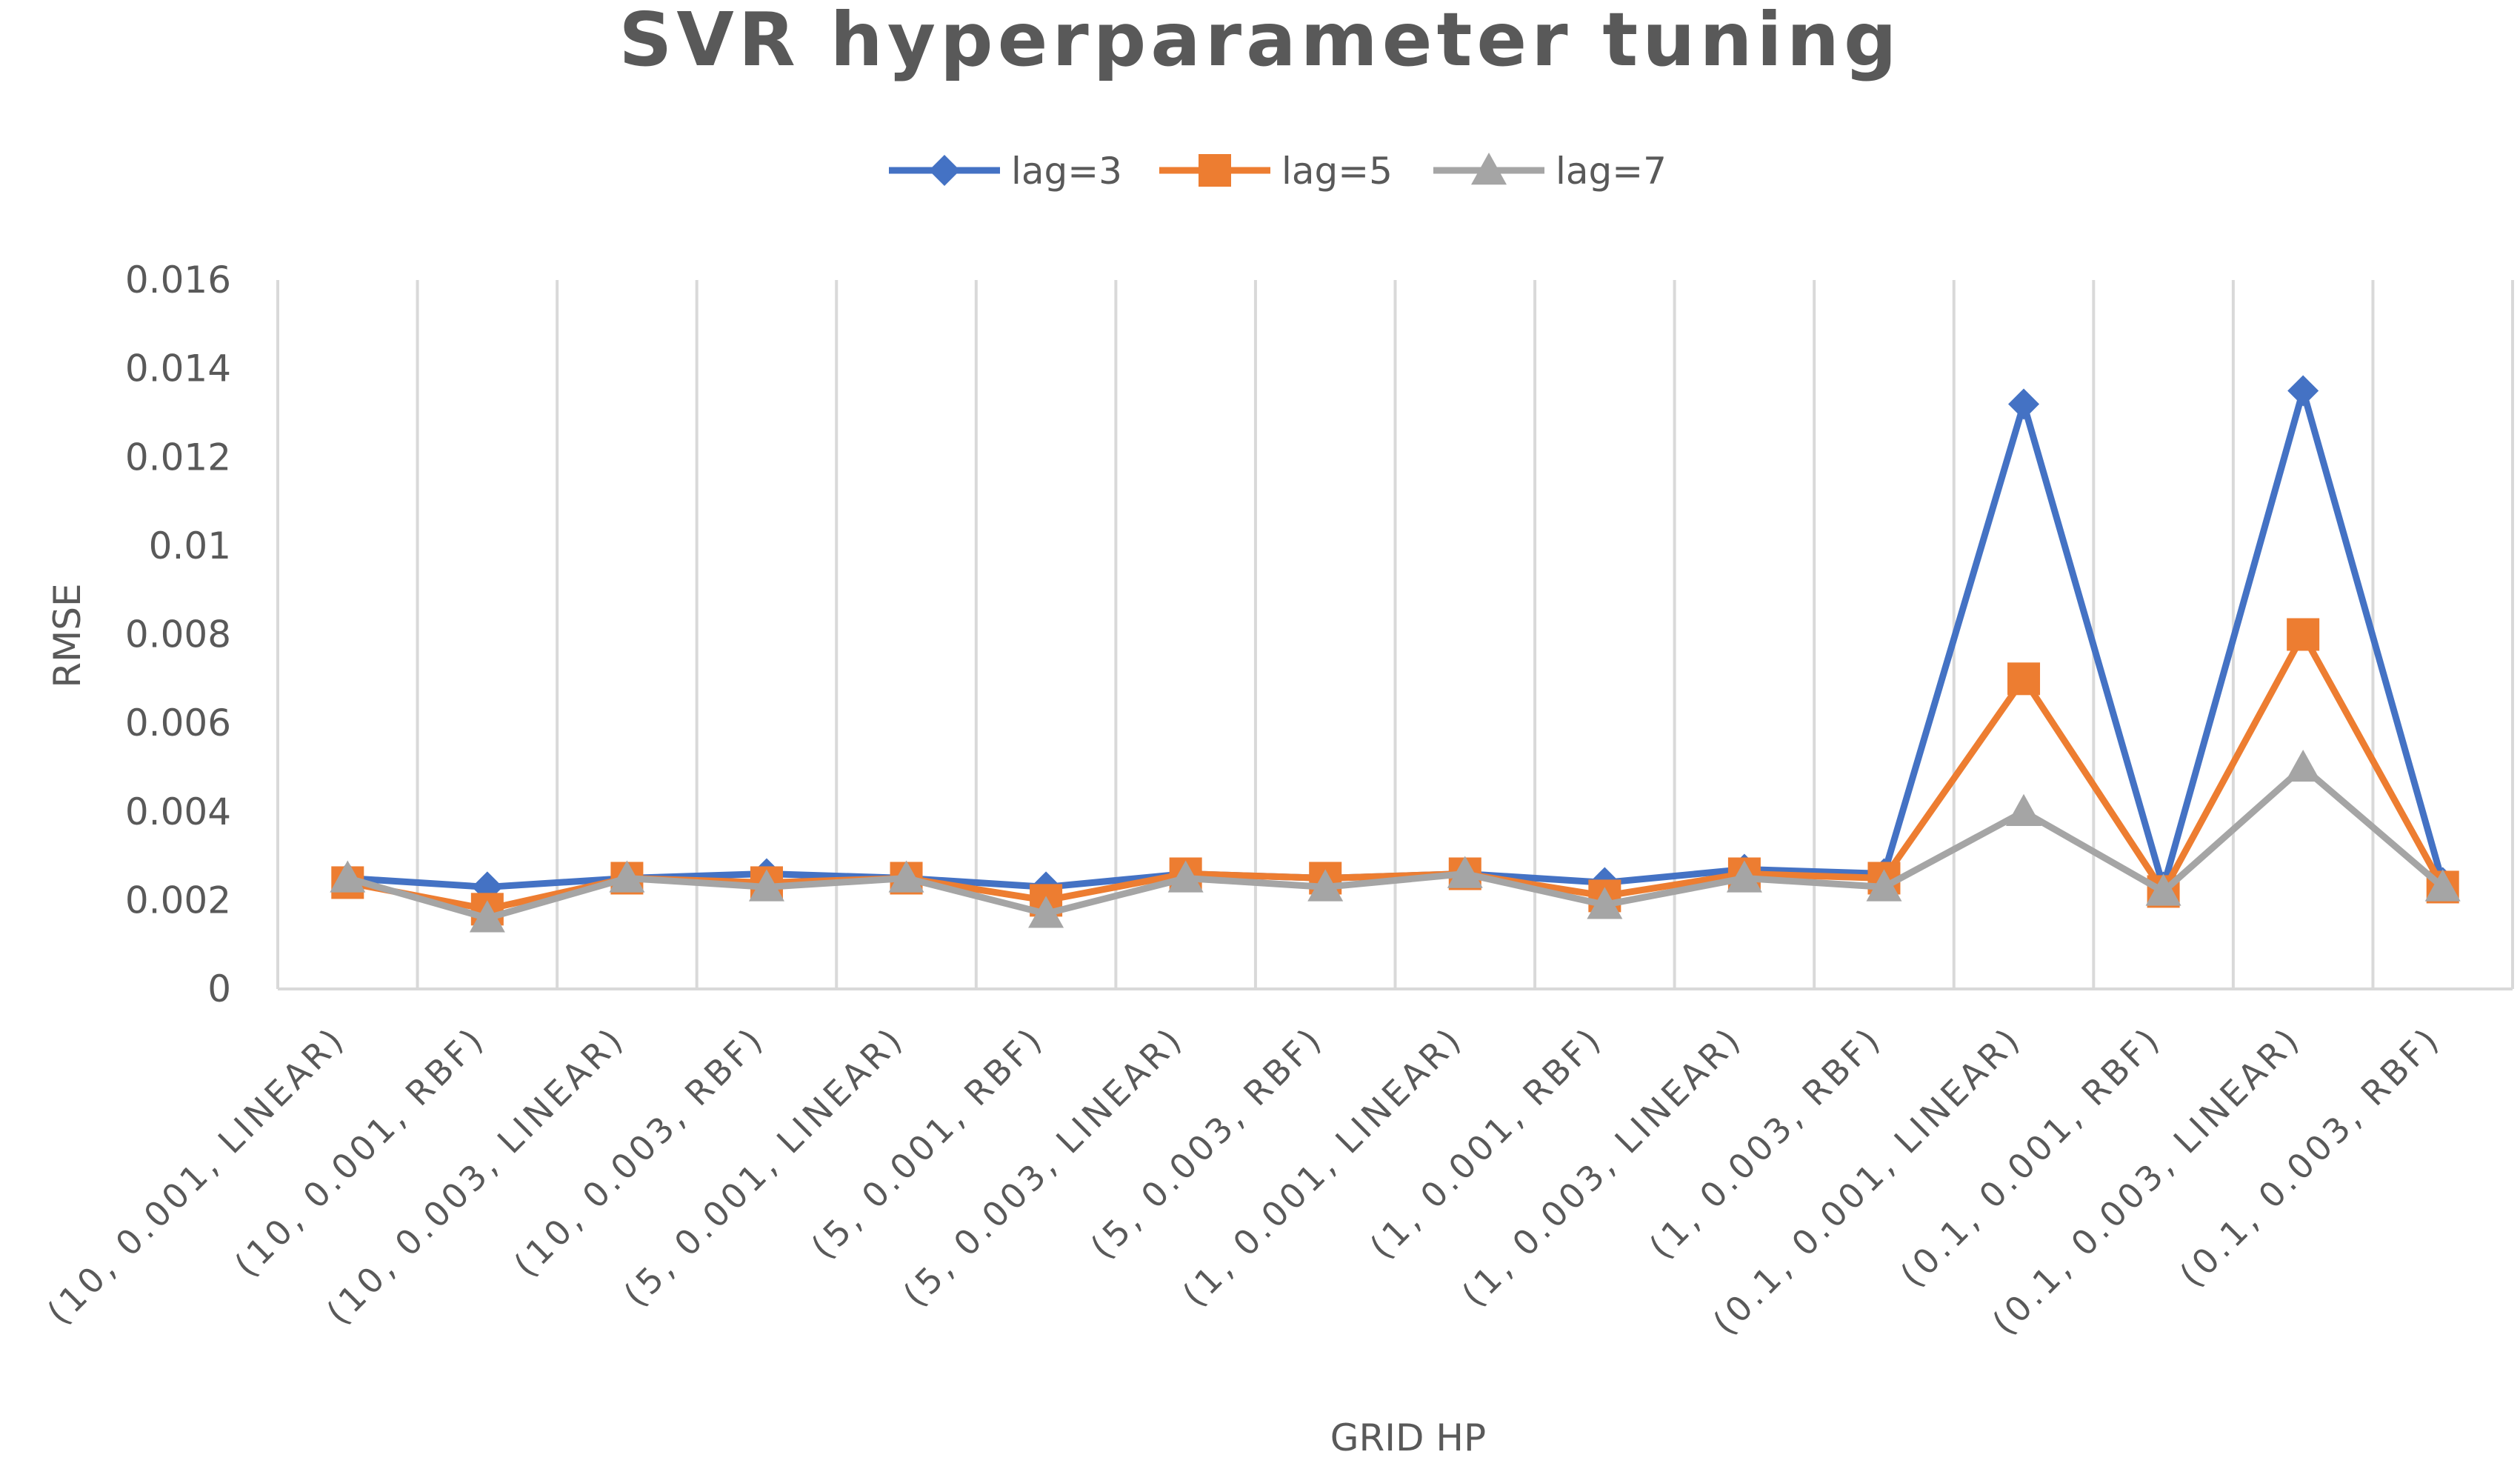 Image resolution: width=2520 pixels, height=1469 pixels. Describe the element at coordinates (1486, 1143) in the screenshot. I see `x-tick-label: (1, 0.001, RBF)` at that location.